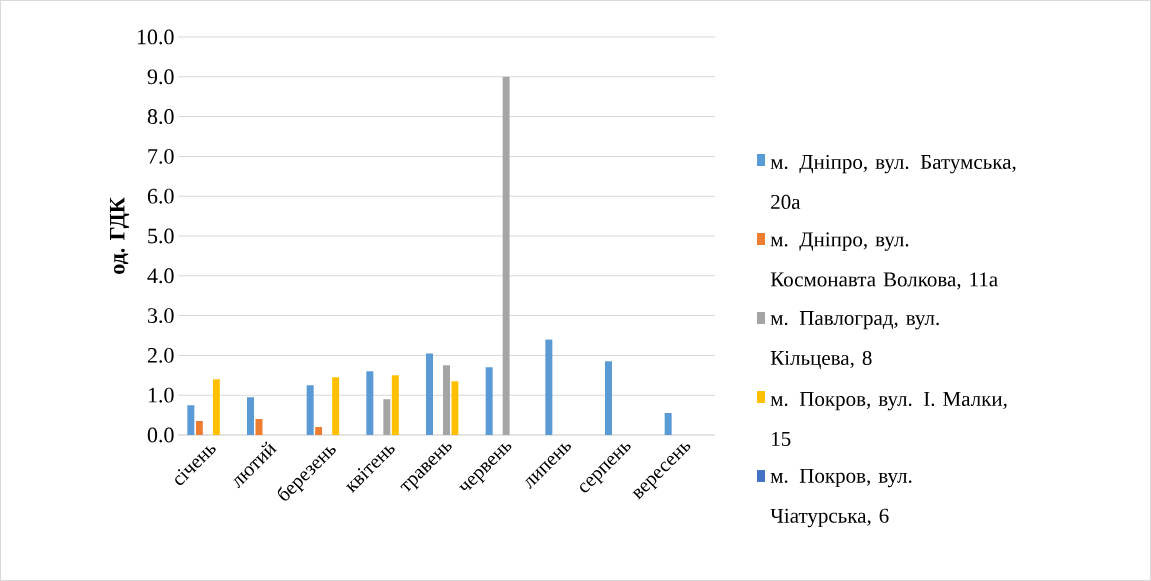  I want to click on y-axis-title: од. ГДК, so click(119, 235).